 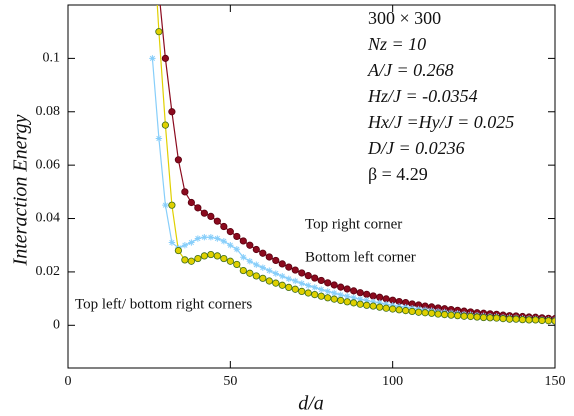 What do you see at coordinates (353, 224) in the screenshot?
I see `annotation: Top right corner` at bounding box center [353, 224].